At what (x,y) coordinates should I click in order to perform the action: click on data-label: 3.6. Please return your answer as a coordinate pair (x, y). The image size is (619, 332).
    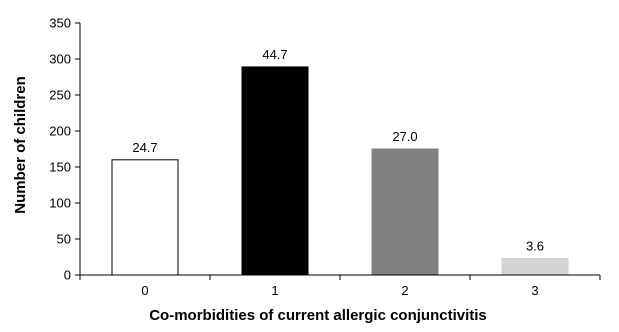
    Looking at the image, I should click on (535, 245).